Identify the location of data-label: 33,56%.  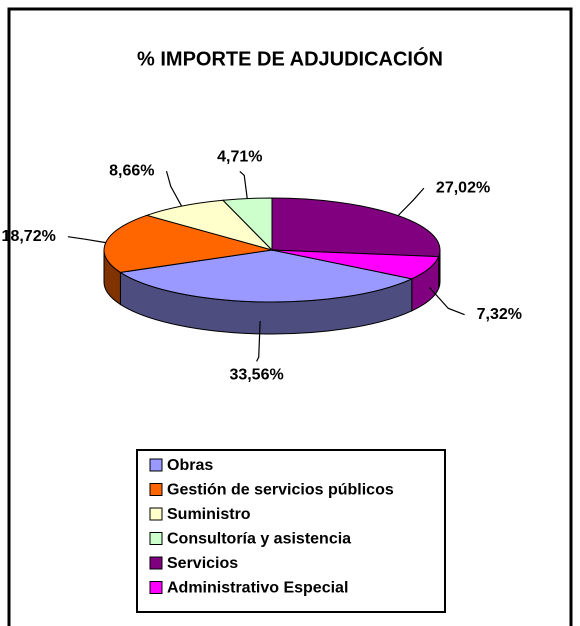
(256, 375).